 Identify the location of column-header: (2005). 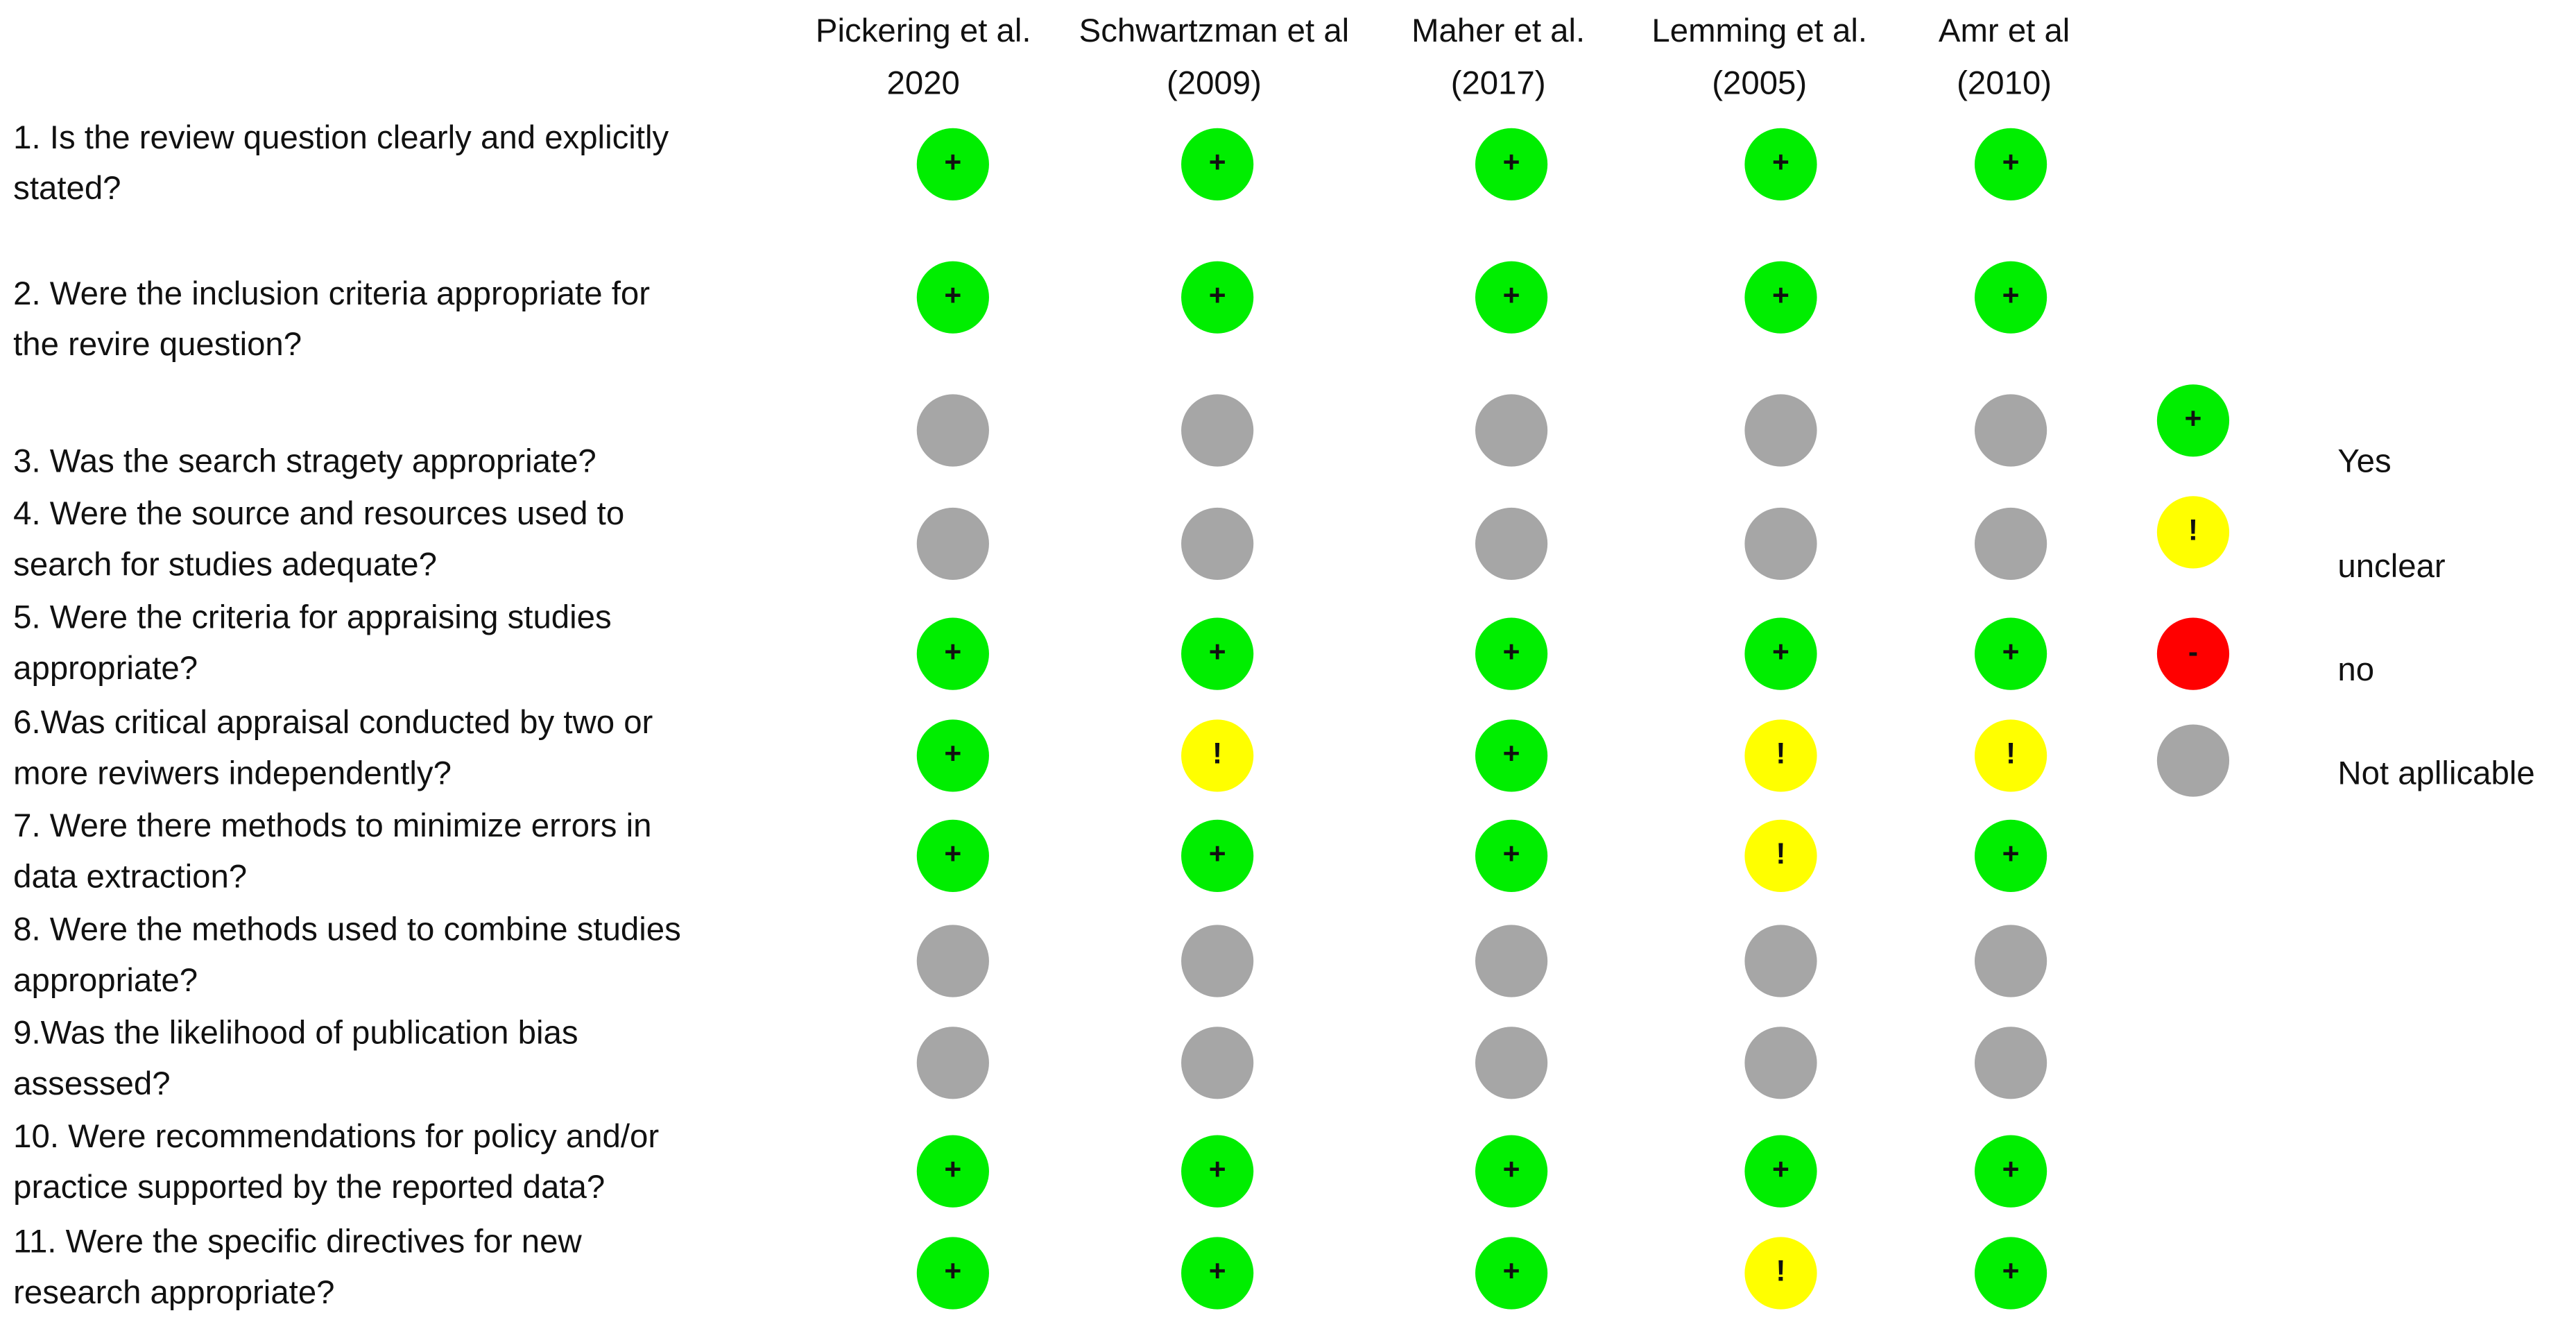
(1759, 84).